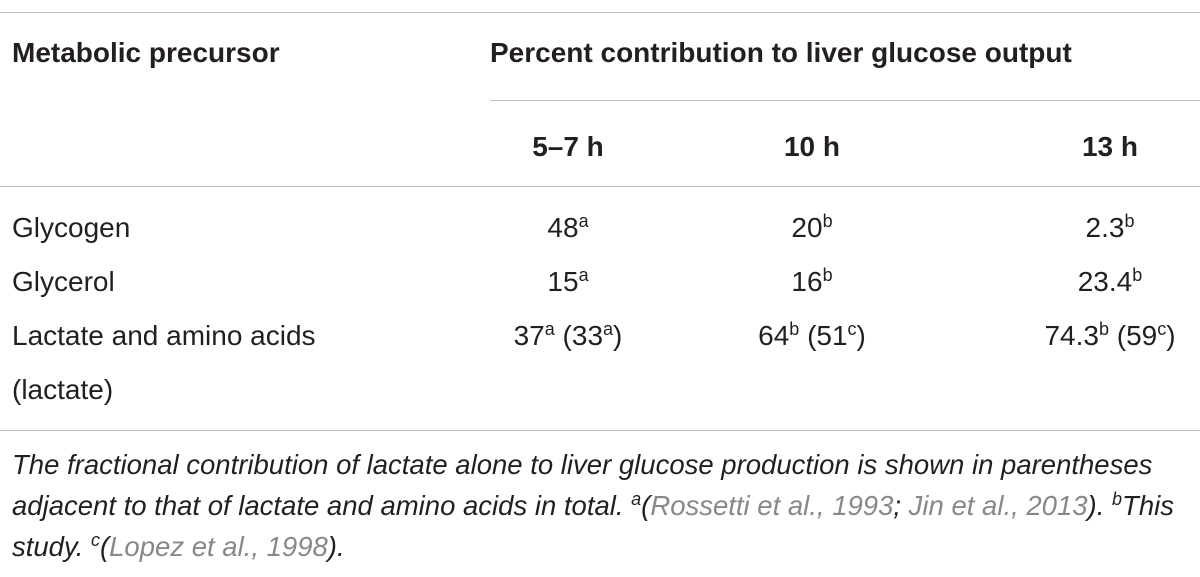  Describe the element at coordinates (823, 335) in the screenshot. I see `text: (51` at that location.